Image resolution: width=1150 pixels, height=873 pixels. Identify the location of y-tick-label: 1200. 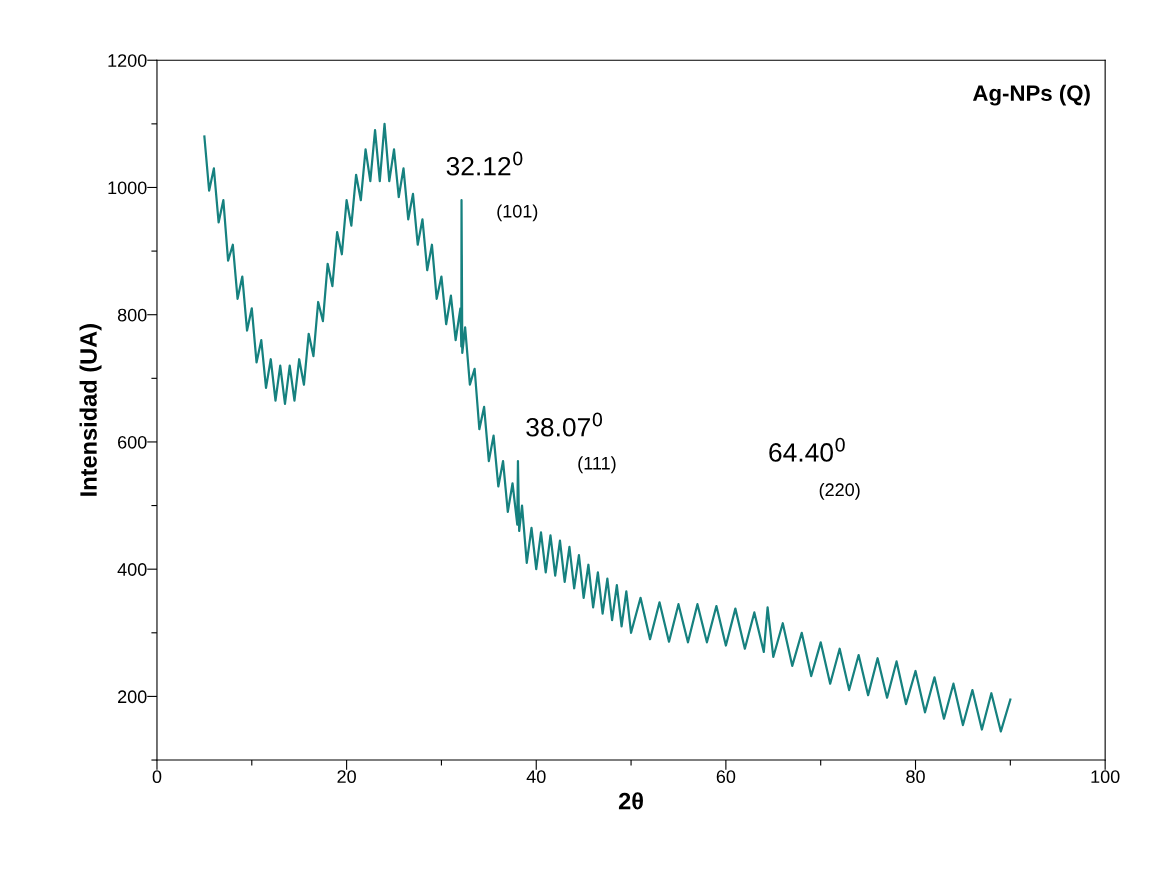
(127, 60).